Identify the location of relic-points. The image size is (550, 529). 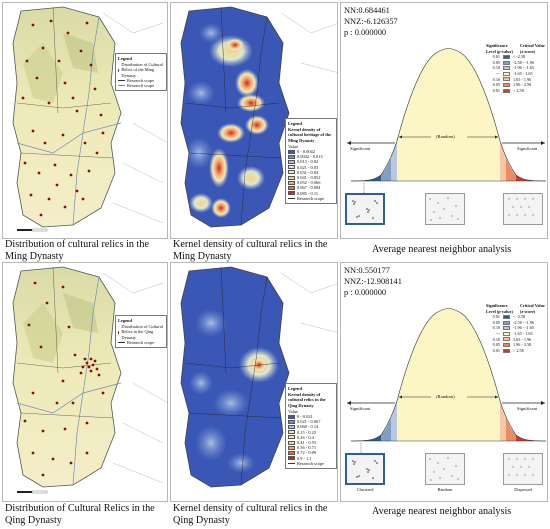
(64, 379).